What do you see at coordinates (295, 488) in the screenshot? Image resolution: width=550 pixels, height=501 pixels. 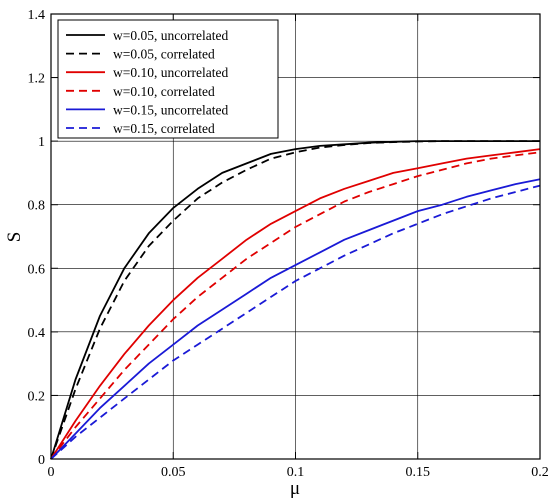 I see `x-axis-label: μ` at bounding box center [295, 488].